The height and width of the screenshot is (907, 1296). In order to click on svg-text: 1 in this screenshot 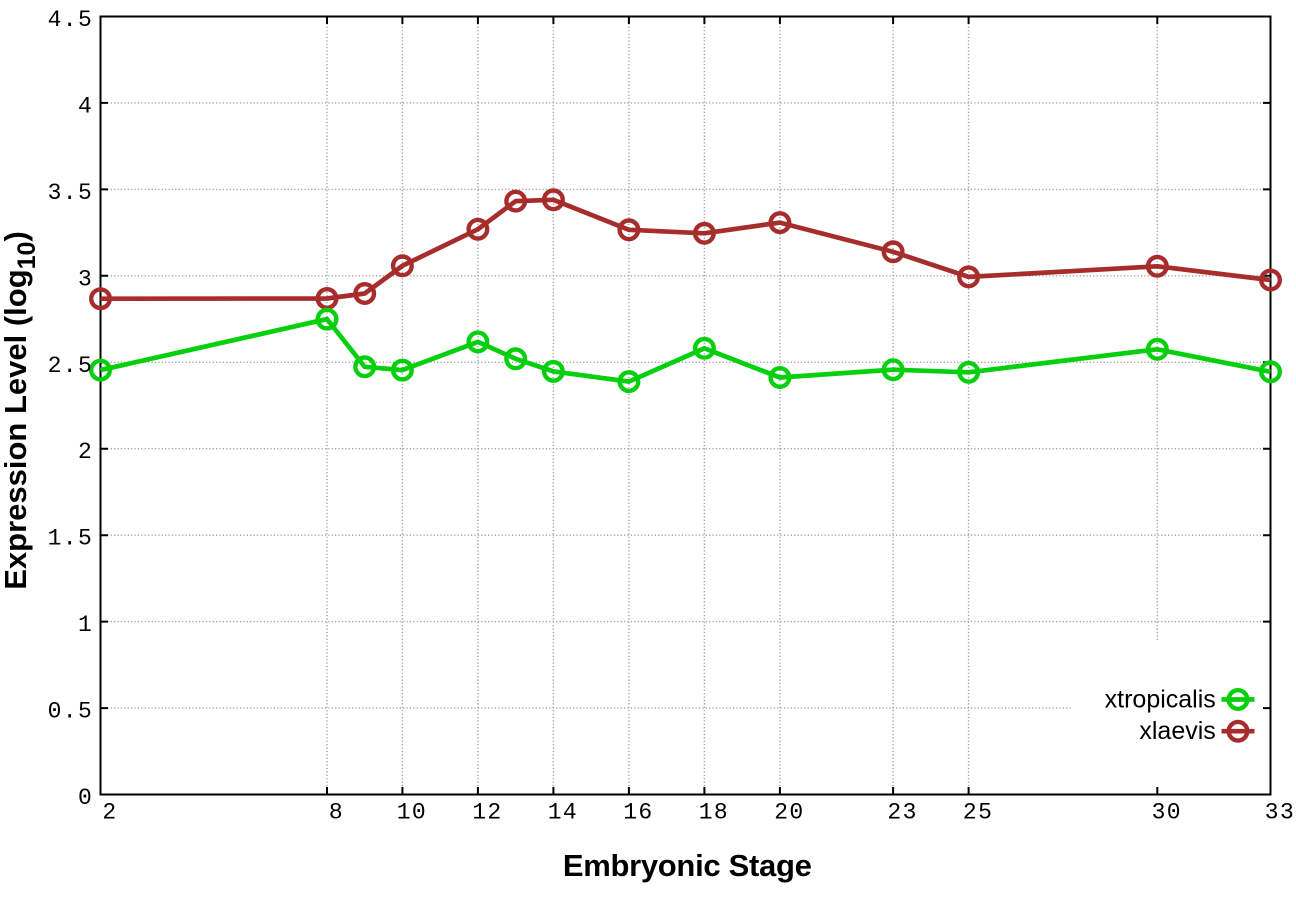, I will do `click(85, 625)`.